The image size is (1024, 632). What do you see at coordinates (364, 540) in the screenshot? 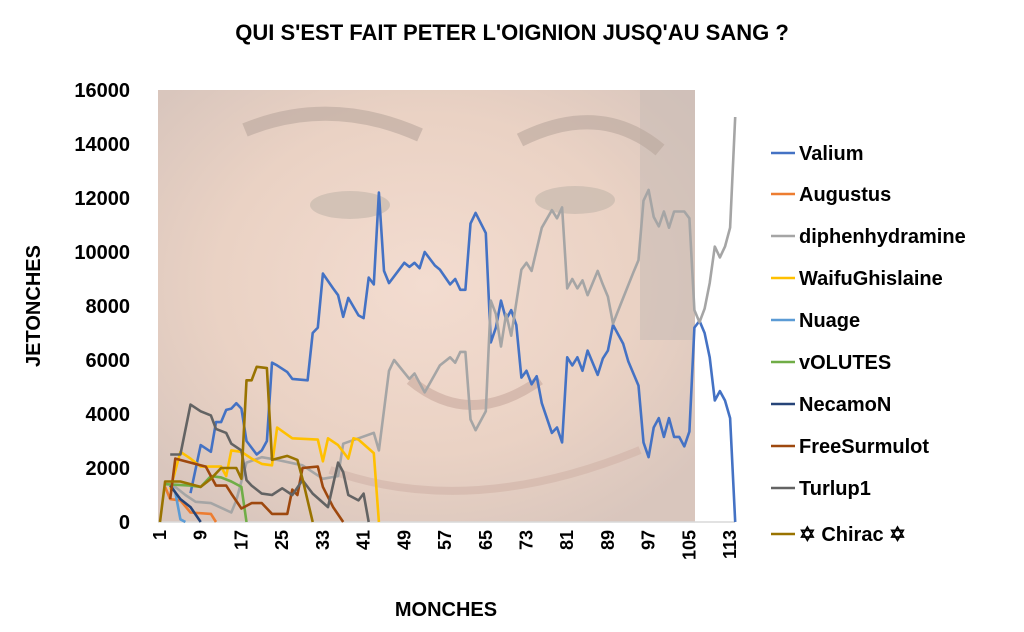
I see `x-tick-label: 41` at bounding box center [364, 540].